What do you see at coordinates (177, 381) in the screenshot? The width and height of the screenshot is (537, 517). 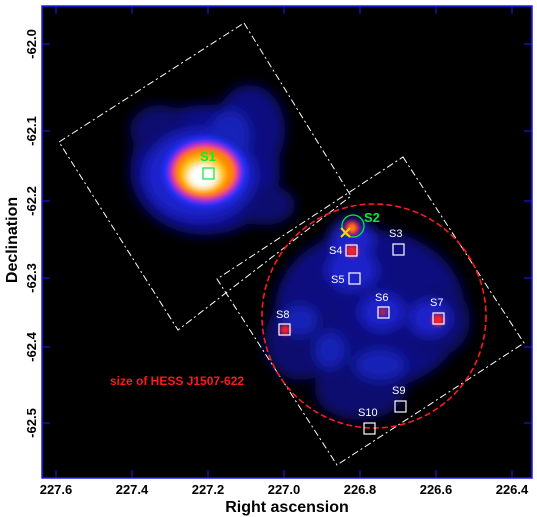 I see `hess-label: size of HESS J1507-622` at bounding box center [177, 381].